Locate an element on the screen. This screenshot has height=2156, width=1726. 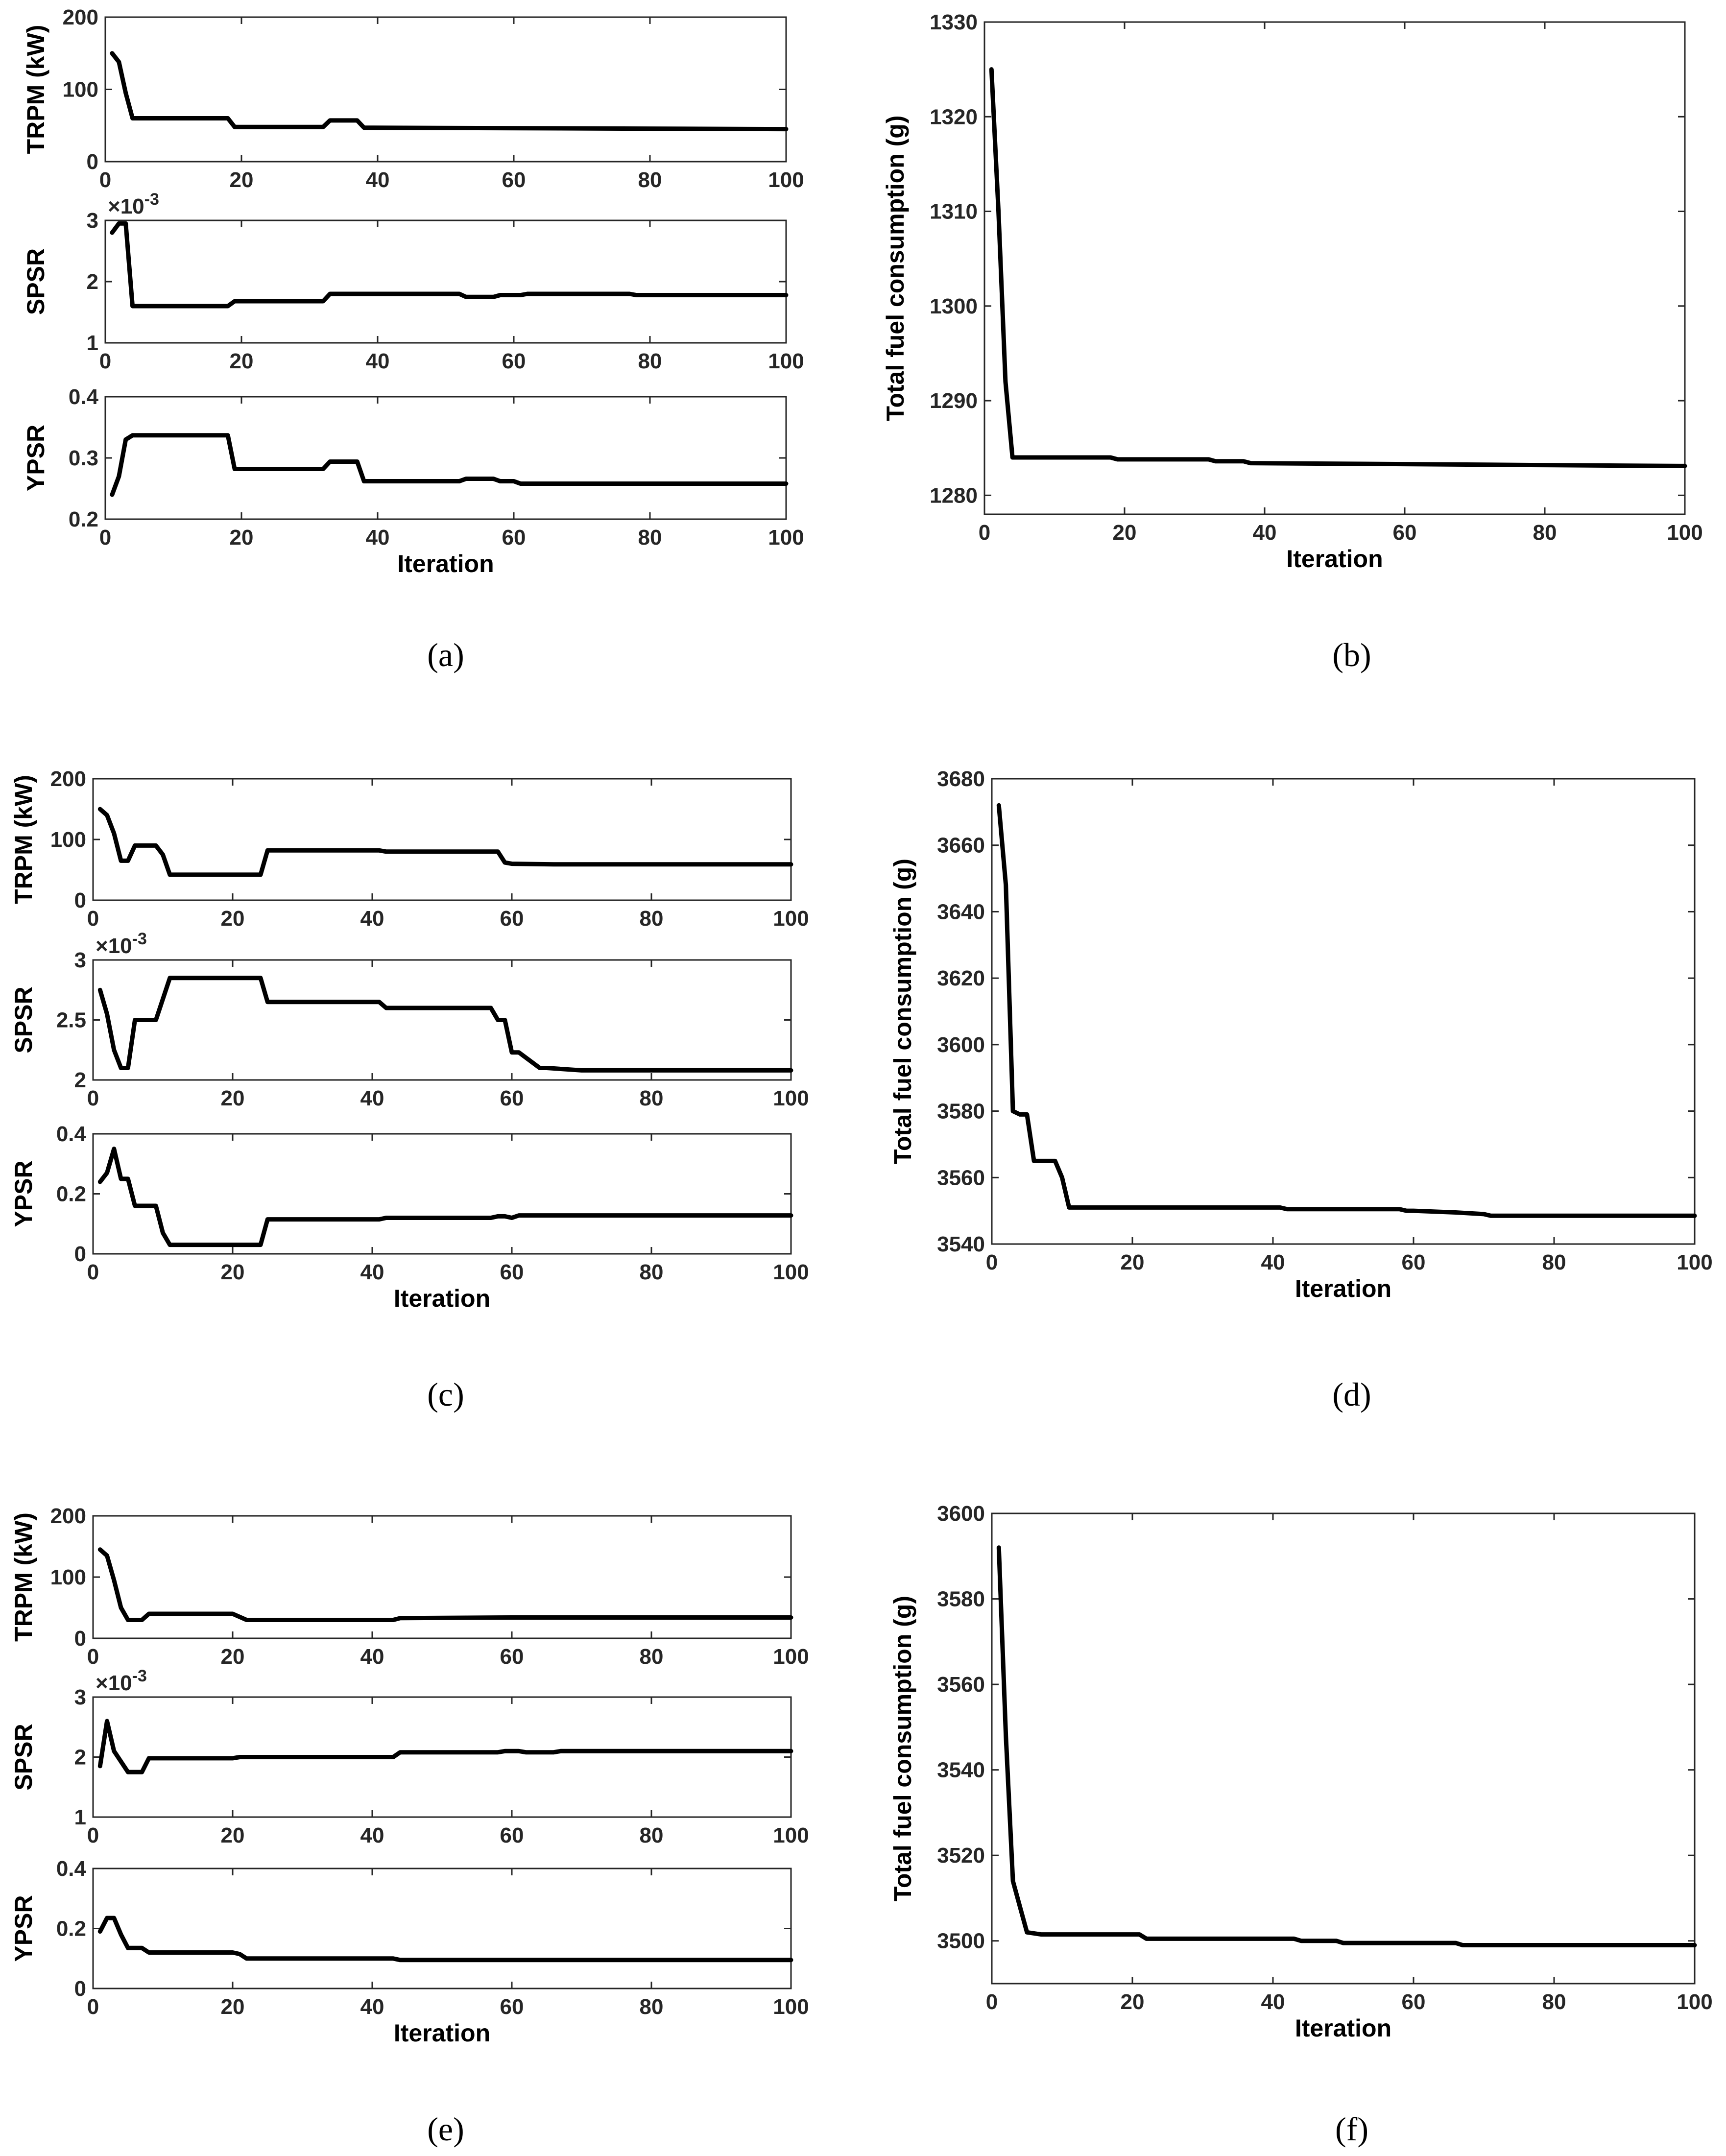
y-tick-label: 0.3 is located at coordinates (83, 458).